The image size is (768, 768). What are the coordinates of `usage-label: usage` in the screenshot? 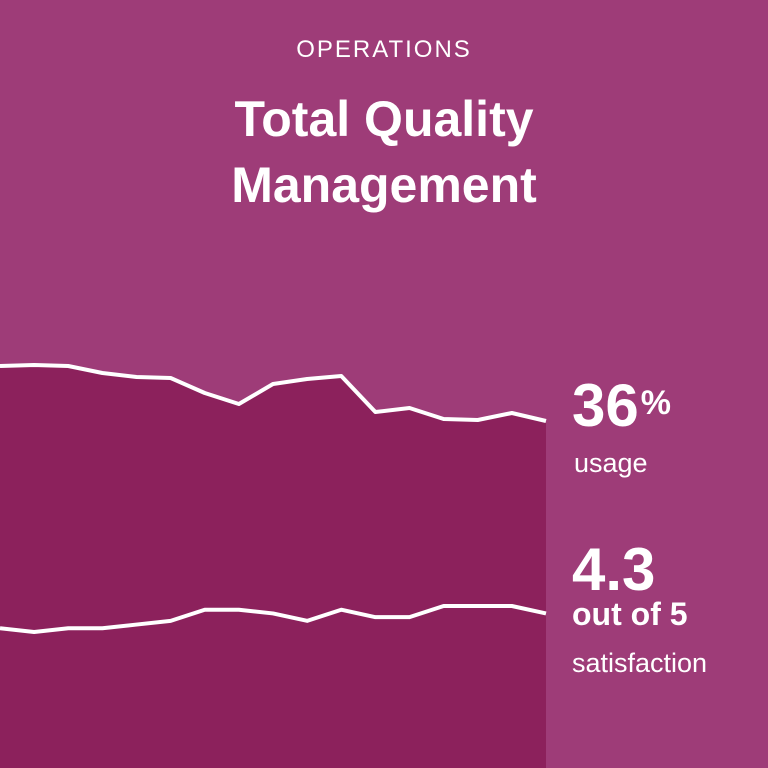 It's located at (611, 463).